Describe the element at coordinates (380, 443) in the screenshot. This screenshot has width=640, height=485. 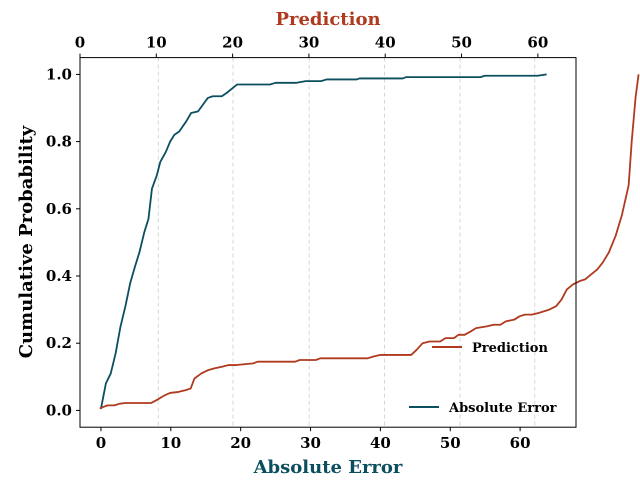
I see `bottom-x-tick-label: 40` at that location.